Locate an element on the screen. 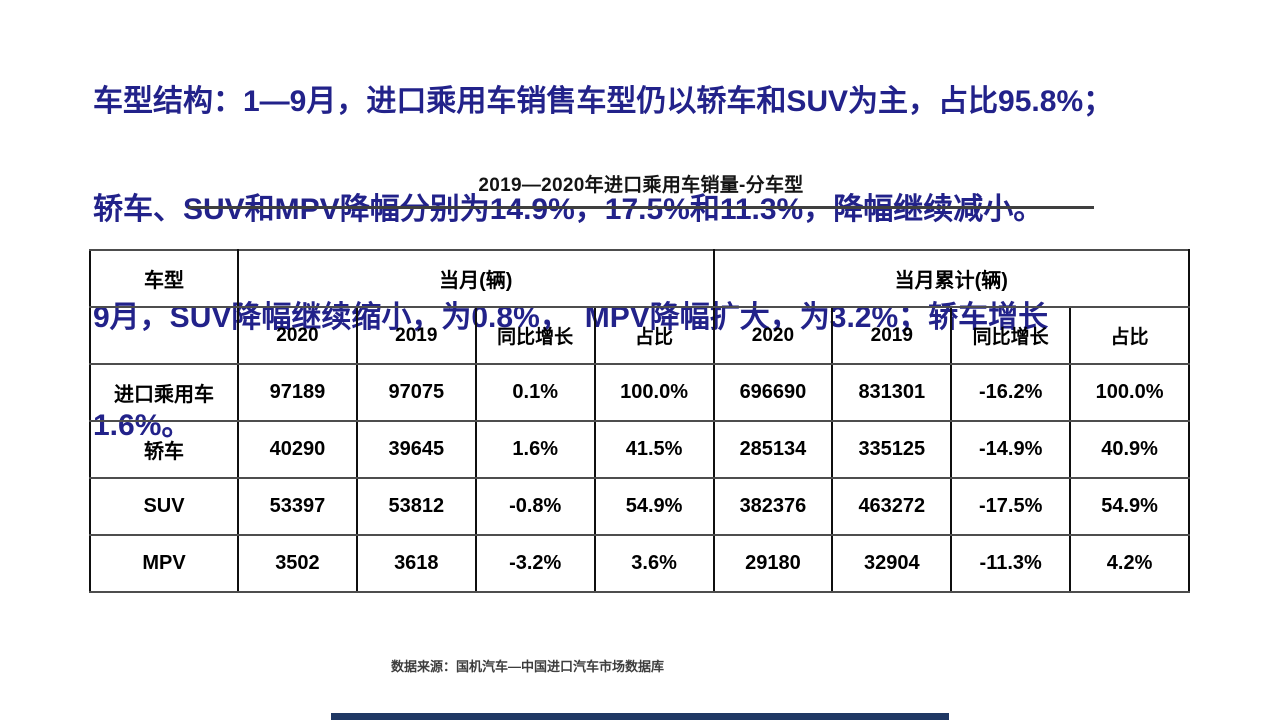 This screenshot has width=1280, height=720. cell-cum-2019: 463272 is located at coordinates (892, 506).